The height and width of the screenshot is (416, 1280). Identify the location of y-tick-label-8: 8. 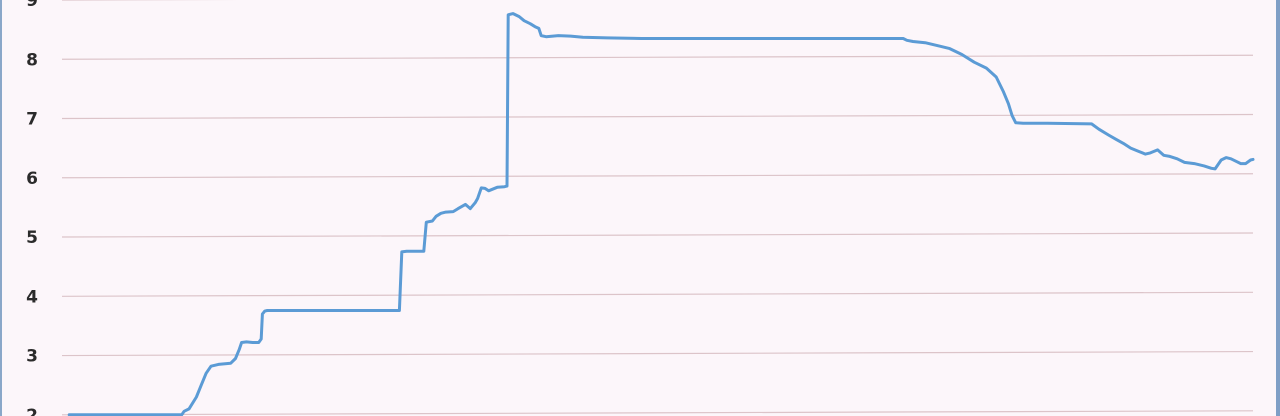
(32, 60).